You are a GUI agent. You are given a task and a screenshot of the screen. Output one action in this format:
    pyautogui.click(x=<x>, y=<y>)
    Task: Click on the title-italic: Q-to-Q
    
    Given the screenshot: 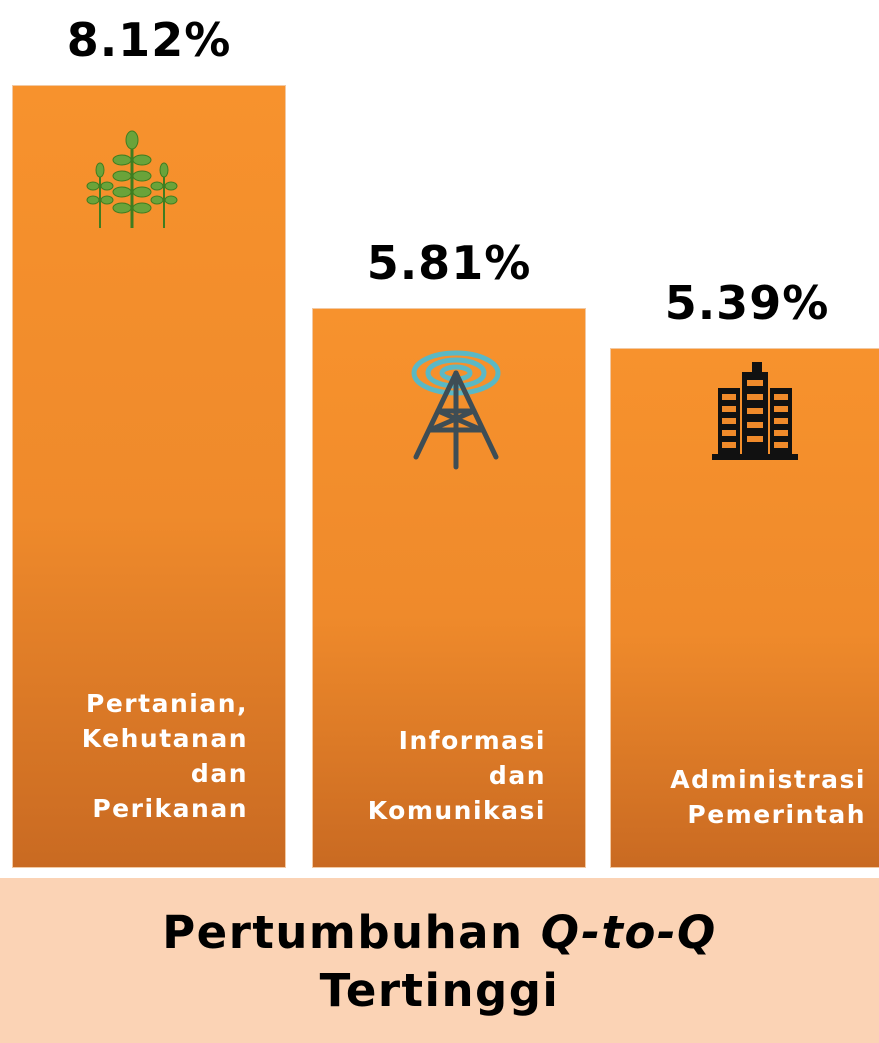 What is the action you would take?
    pyautogui.click(x=628, y=932)
    